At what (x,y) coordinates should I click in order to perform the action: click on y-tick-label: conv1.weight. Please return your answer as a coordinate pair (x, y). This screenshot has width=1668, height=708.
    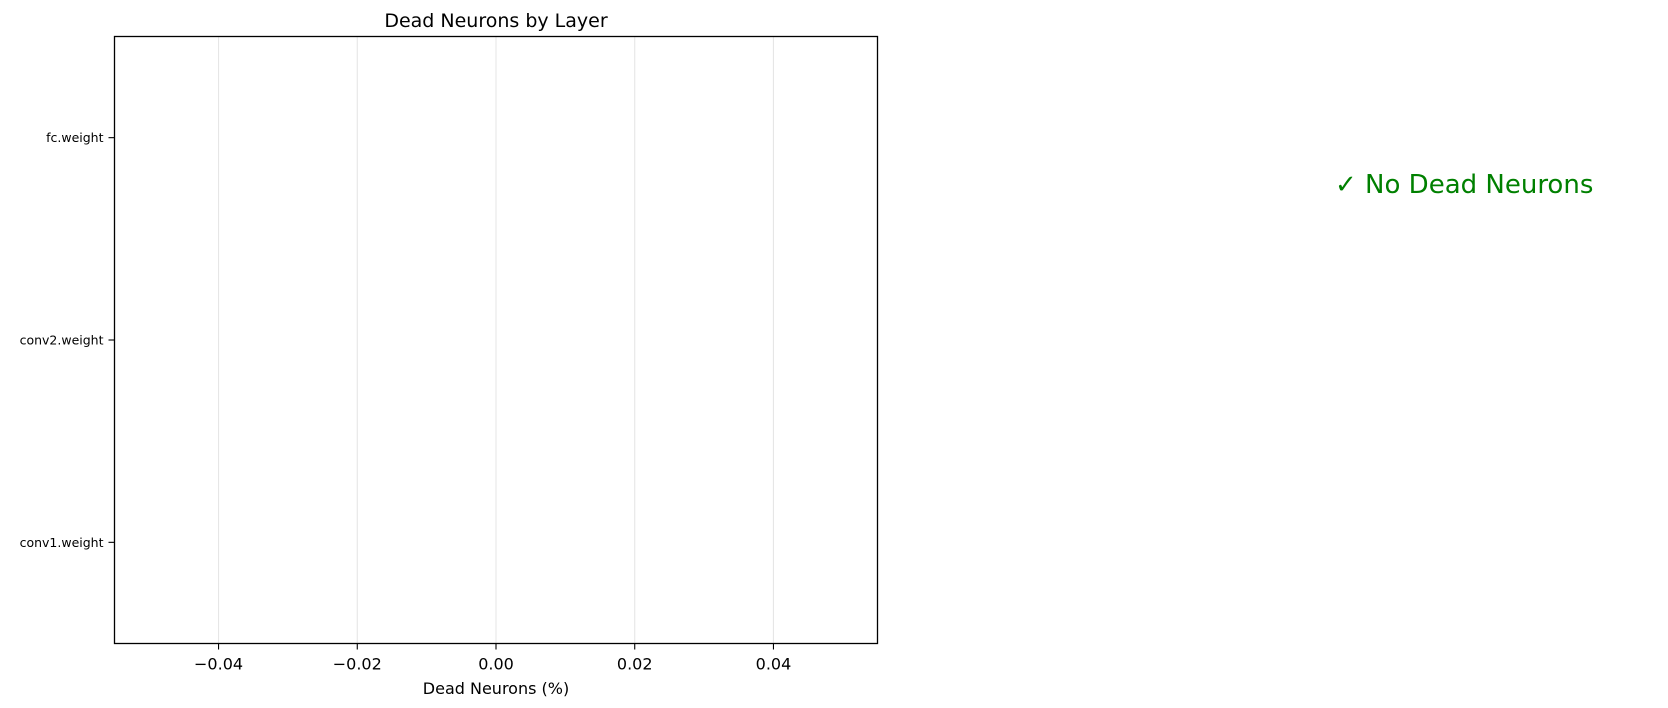
    Looking at the image, I should click on (62, 542).